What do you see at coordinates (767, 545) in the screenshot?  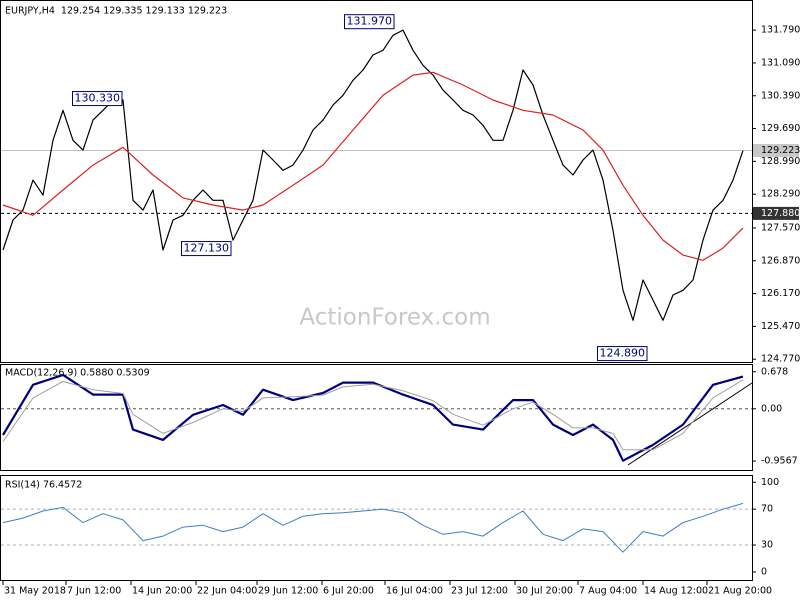 I see `y-tick-label: 30` at bounding box center [767, 545].